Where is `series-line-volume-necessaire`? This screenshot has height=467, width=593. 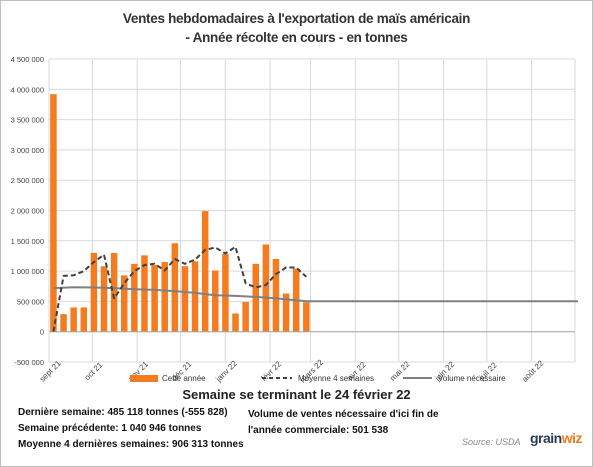
series-line-volume-necessaire is located at coordinates (315, 294).